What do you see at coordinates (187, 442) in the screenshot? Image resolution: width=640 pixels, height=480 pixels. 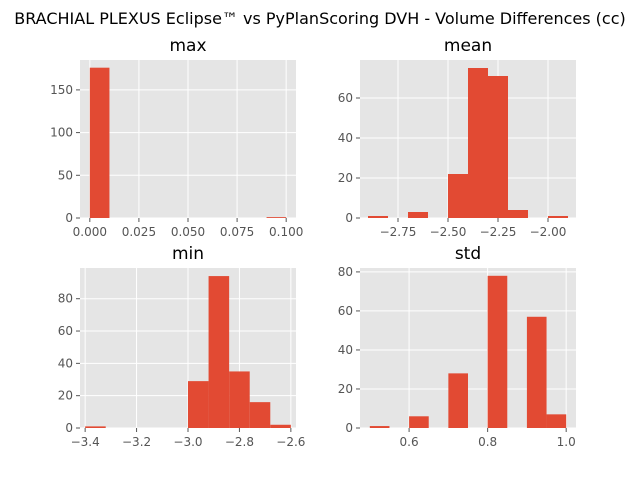 I see `x-tick-label: −3.0` at bounding box center [187, 442].